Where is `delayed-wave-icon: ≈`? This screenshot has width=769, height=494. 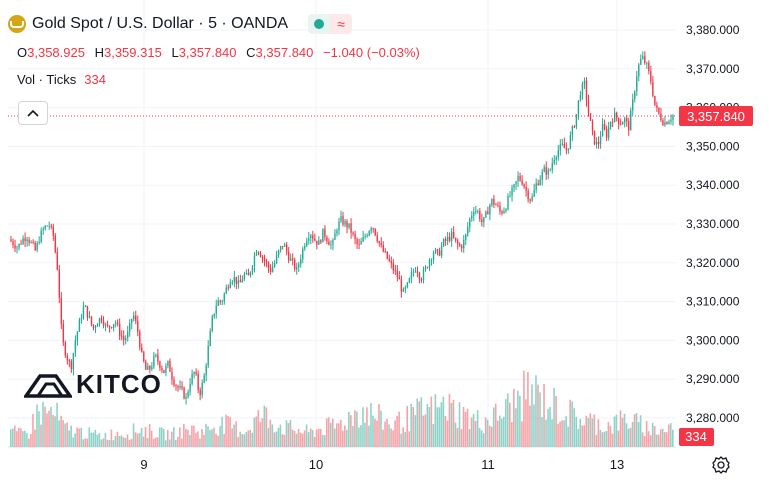 delayed-wave-icon: ≈ is located at coordinates (341, 24).